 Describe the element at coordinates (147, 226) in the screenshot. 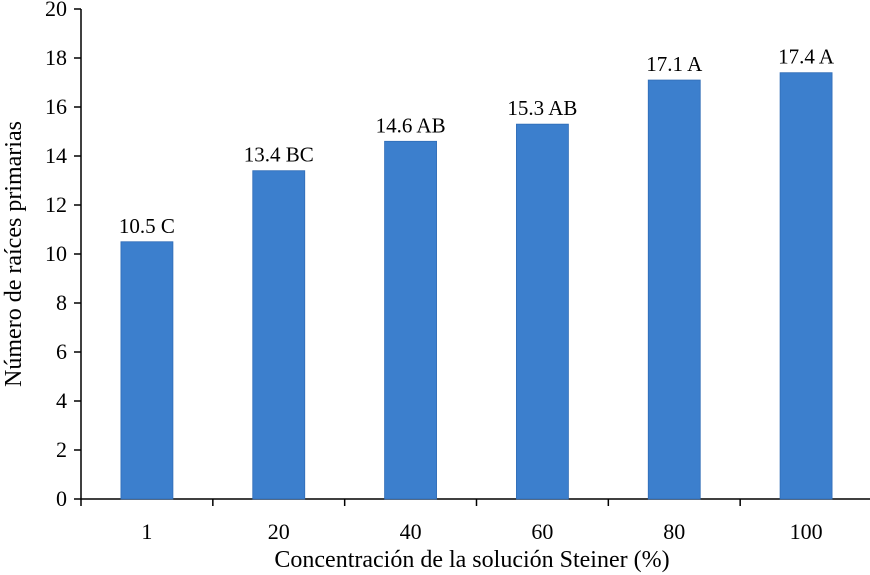

I see `bar-data-label: 10.5 C` at that location.